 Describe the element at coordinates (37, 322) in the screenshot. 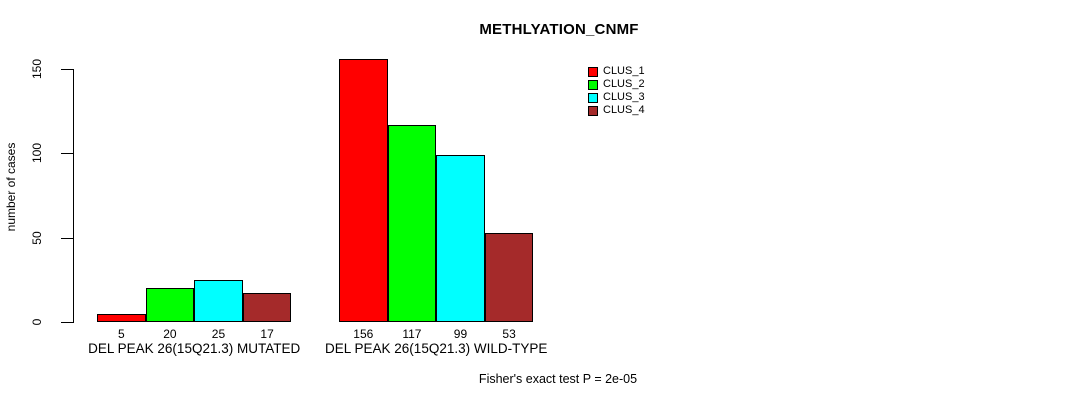

I see `y-axis-tick-label: 0` at that location.